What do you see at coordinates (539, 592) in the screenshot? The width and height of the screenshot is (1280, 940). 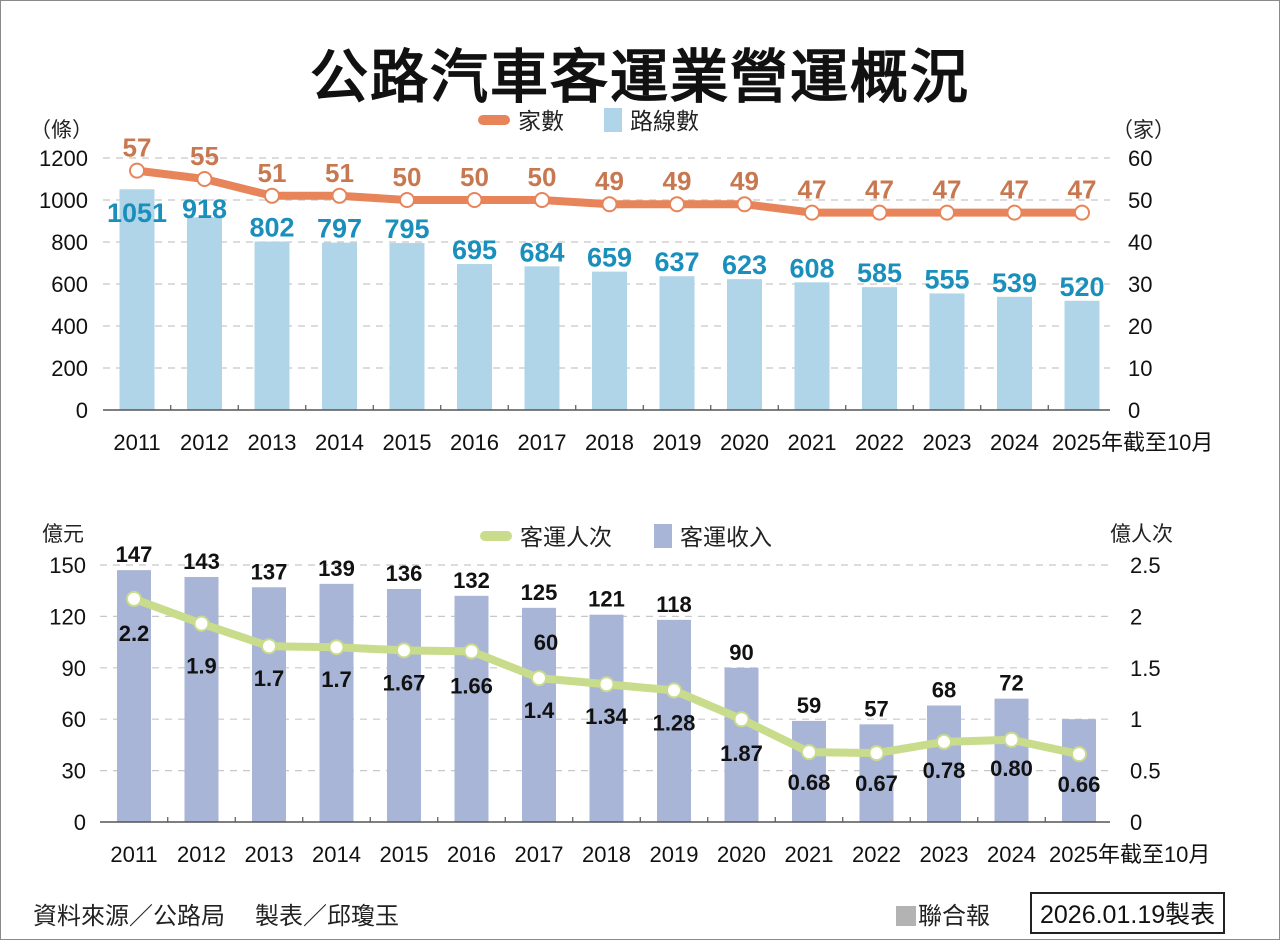 I see `bar-value-label: 125` at bounding box center [539, 592].